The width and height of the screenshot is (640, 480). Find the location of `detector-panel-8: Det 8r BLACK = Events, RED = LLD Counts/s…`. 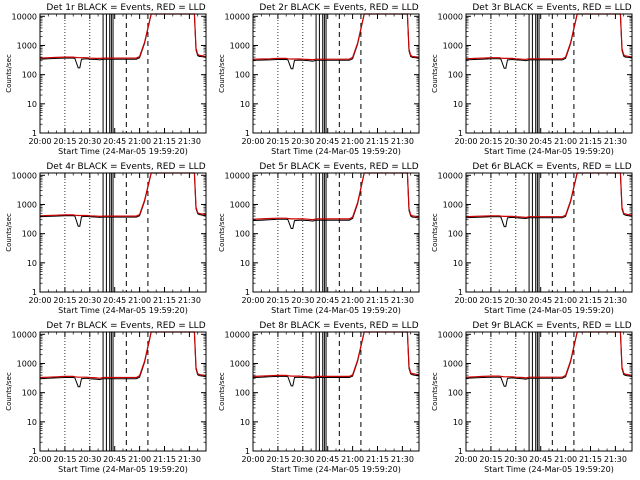

detector-panel-8: Det 8r BLACK = Events, RED = LLD Counts/s… is located at coordinates (319, 397).